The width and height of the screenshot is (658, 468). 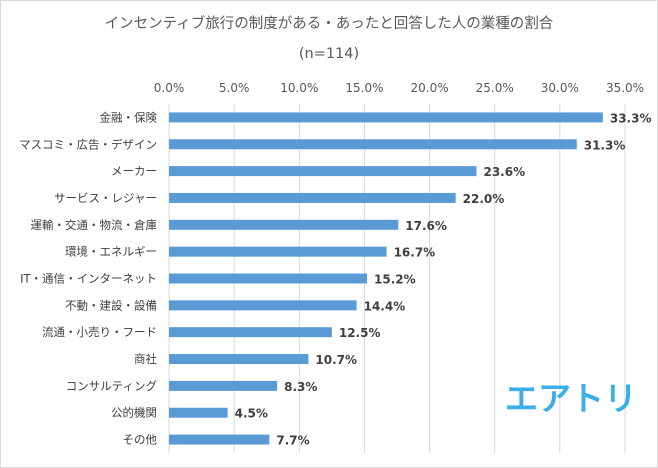 What do you see at coordinates (112, 386) in the screenshot?
I see `category-label: コンサルティング` at bounding box center [112, 386].